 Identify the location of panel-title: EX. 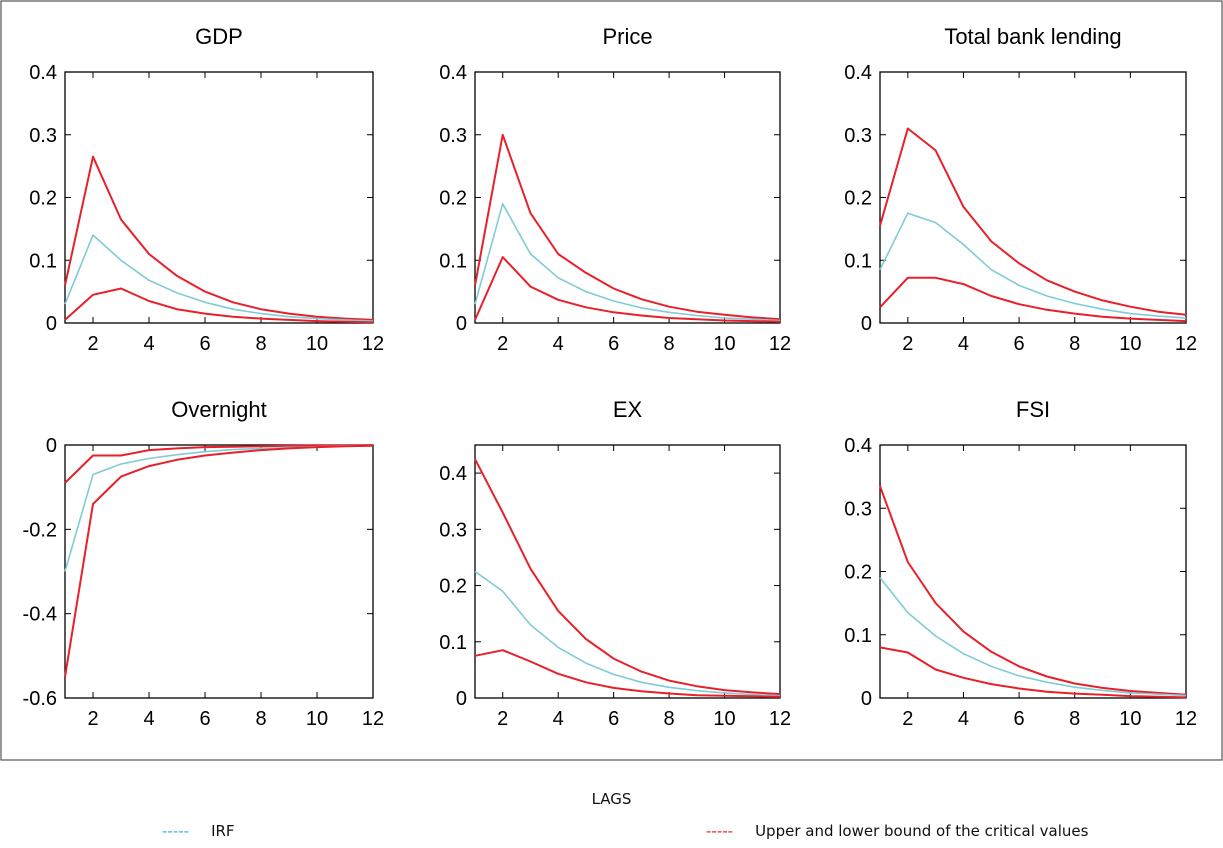
(628, 409).